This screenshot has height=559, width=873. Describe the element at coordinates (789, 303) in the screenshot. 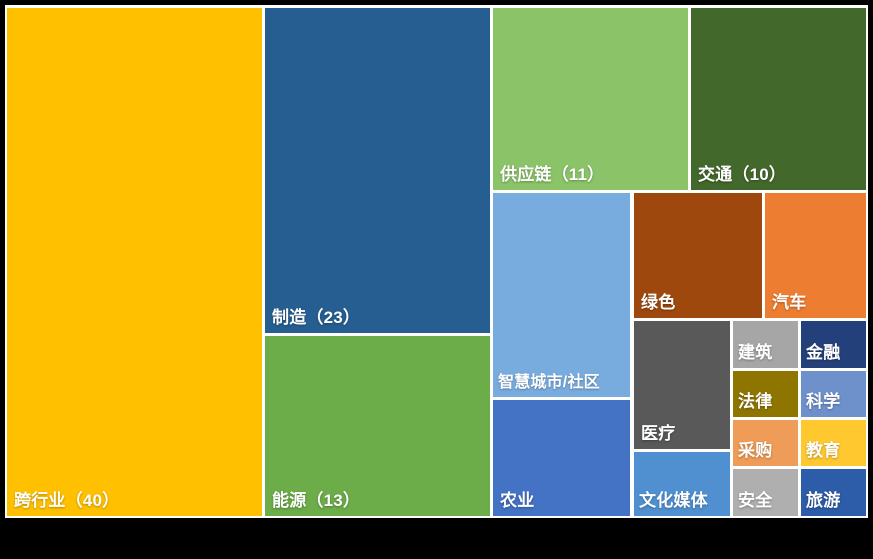

I see `tile-label-automotive: 汽车` at that location.